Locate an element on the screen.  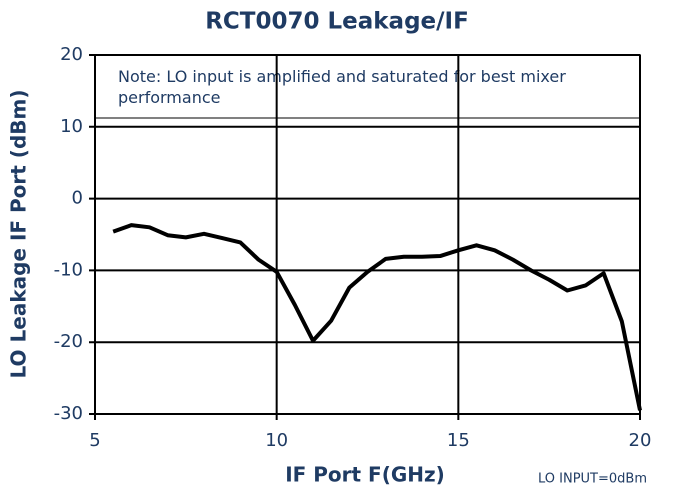
note-box is located at coordinates (367, 86).